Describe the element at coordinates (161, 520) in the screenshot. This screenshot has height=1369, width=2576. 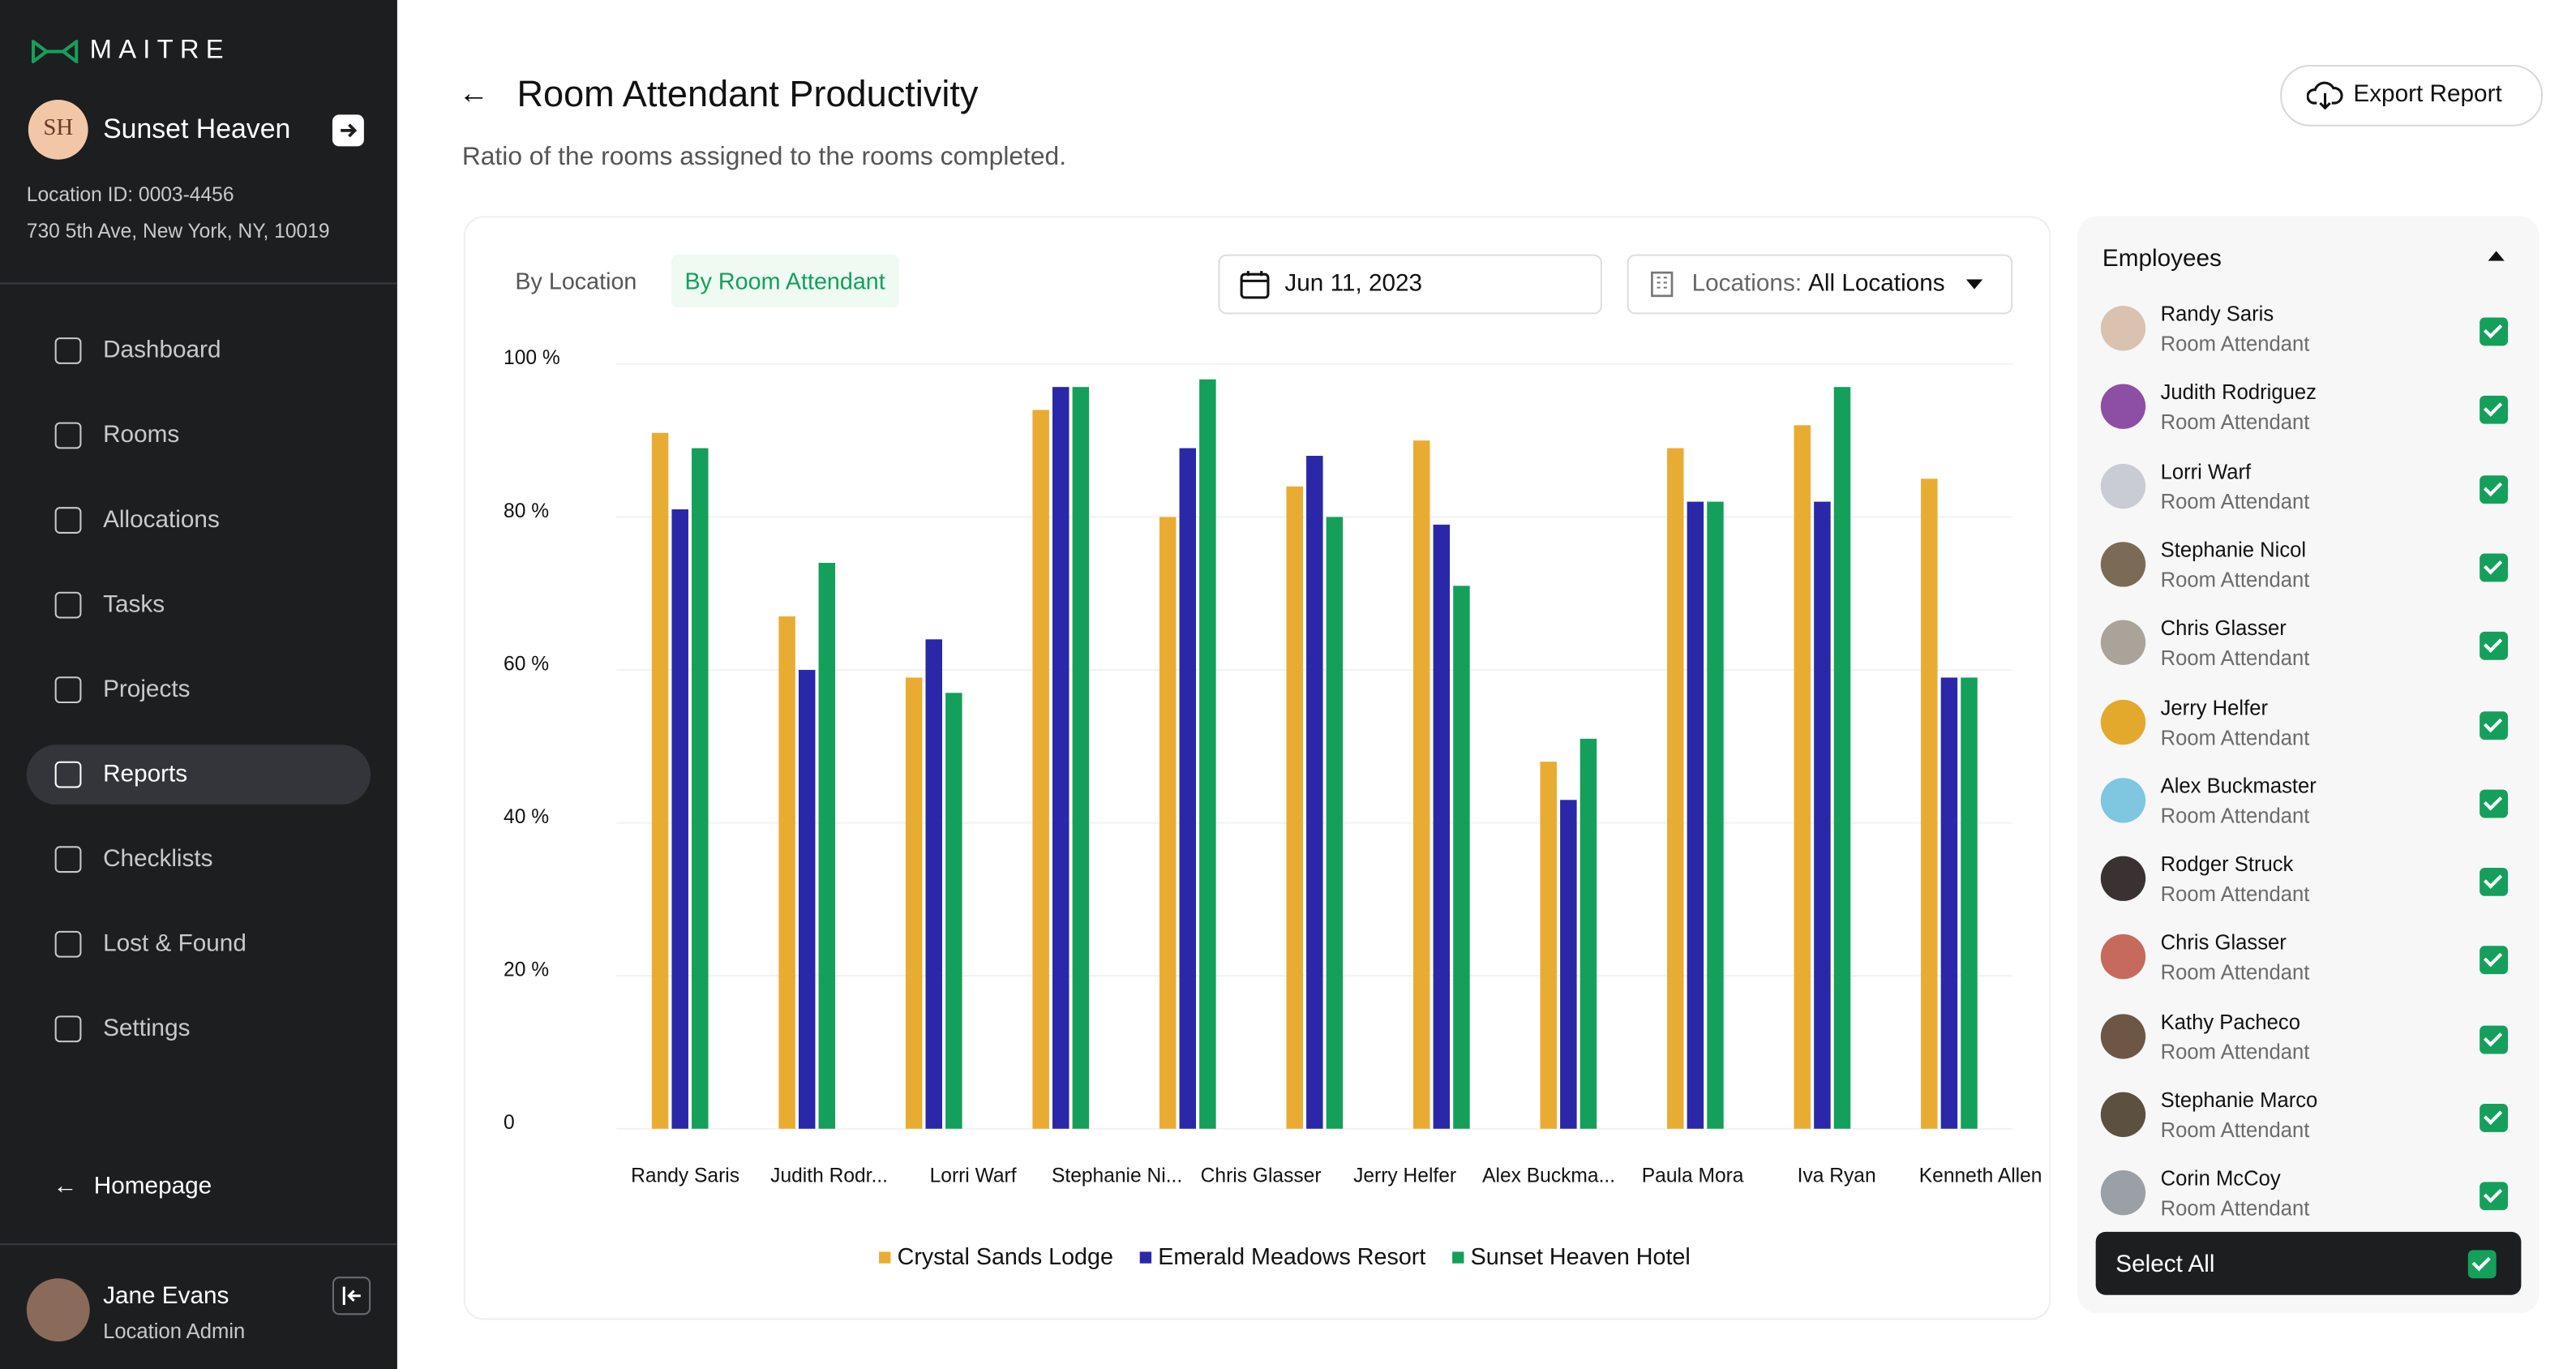
I see `nav-label: Allocations` at that location.